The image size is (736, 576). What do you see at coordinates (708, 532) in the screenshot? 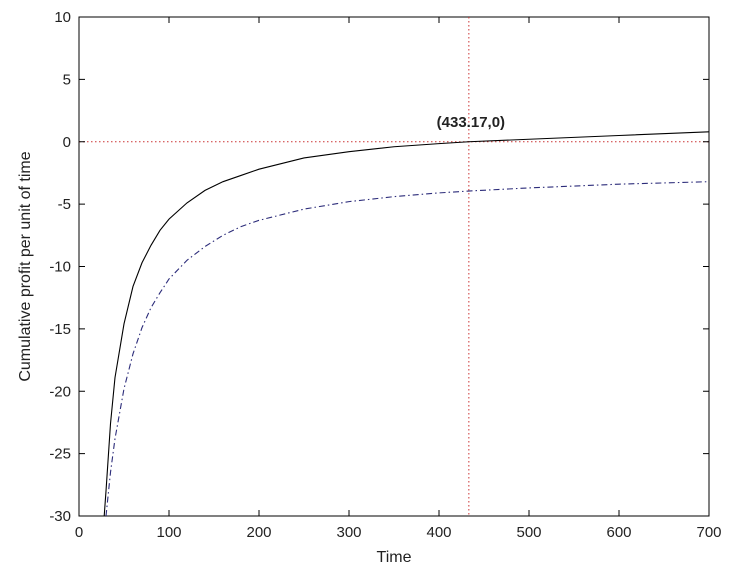
I see `x-tick-label: 700` at bounding box center [708, 532].